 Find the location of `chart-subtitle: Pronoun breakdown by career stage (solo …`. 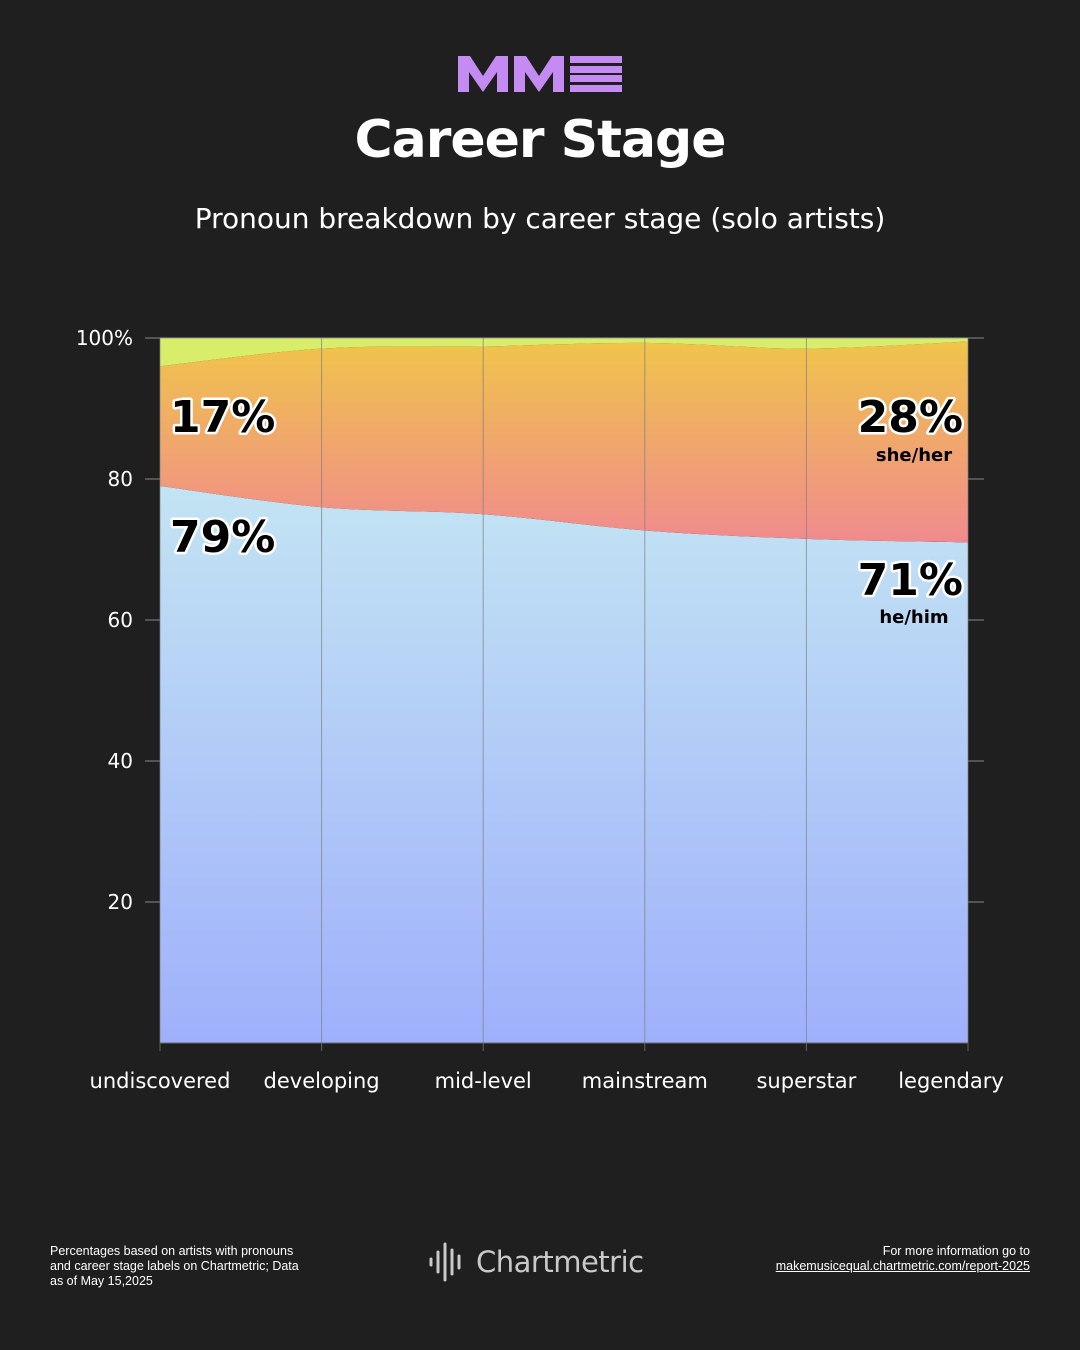

chart-subtitle: Pronoun breakdown by career stage (solo … is located at coordinates (540, 218).